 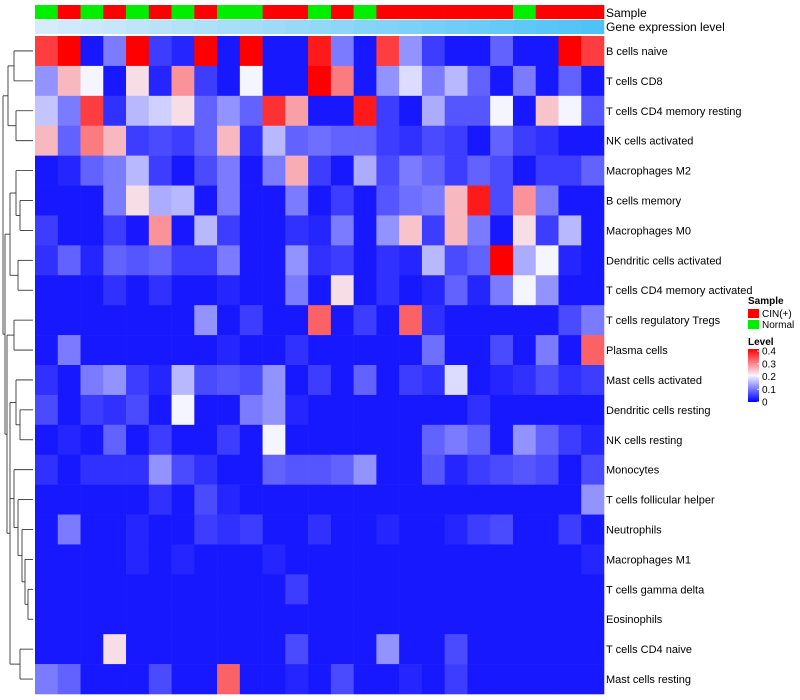 What do you see at coordinates (664, 261) in the screenshot?
I see `row-label: Dendritic cells activated` at bounding box center [664, 261].